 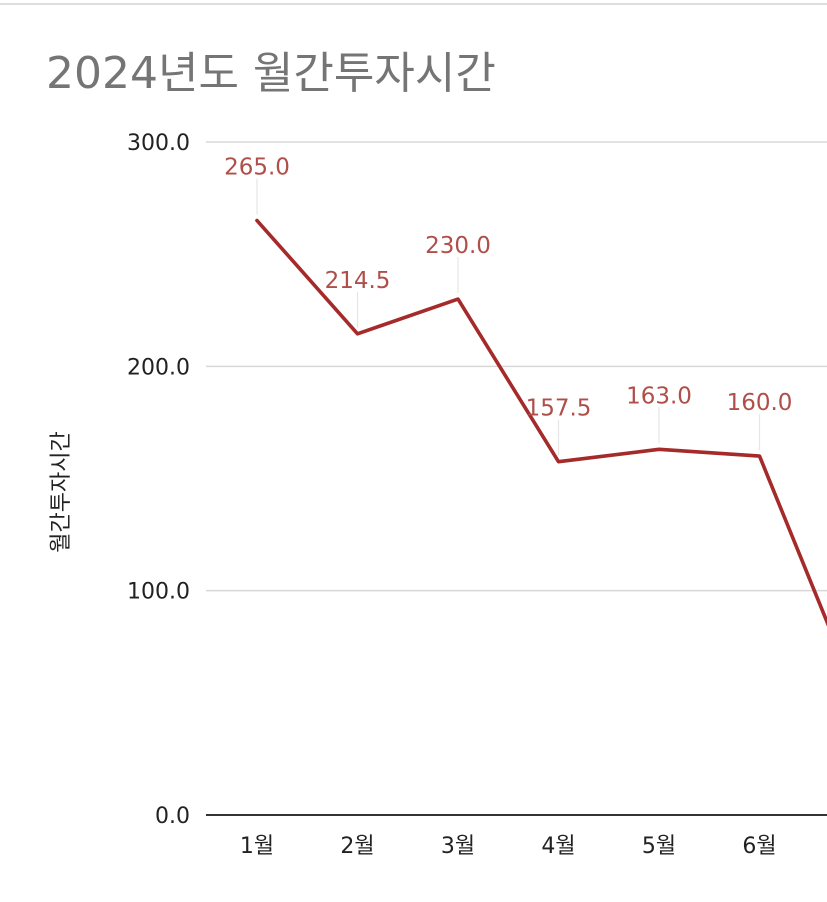 What do you see at coordinates (158, 480) in the screenshot?
I see `y-axis-ticks: 0.0 100.0 200.0 300.0` at bounding box center [158, 480].